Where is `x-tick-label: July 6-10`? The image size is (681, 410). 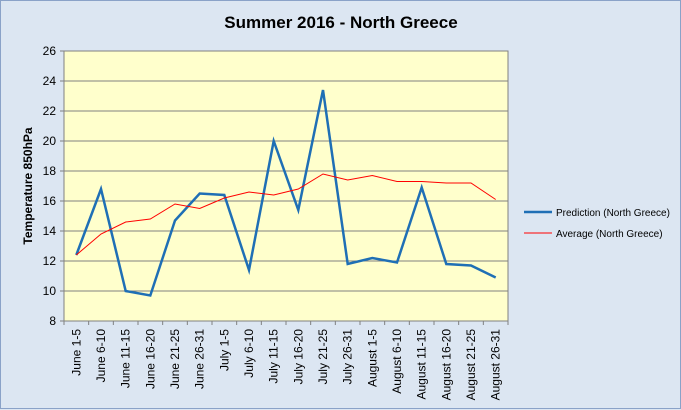 x-tick-label: July 6-10 is located at coordinates (249, 353).